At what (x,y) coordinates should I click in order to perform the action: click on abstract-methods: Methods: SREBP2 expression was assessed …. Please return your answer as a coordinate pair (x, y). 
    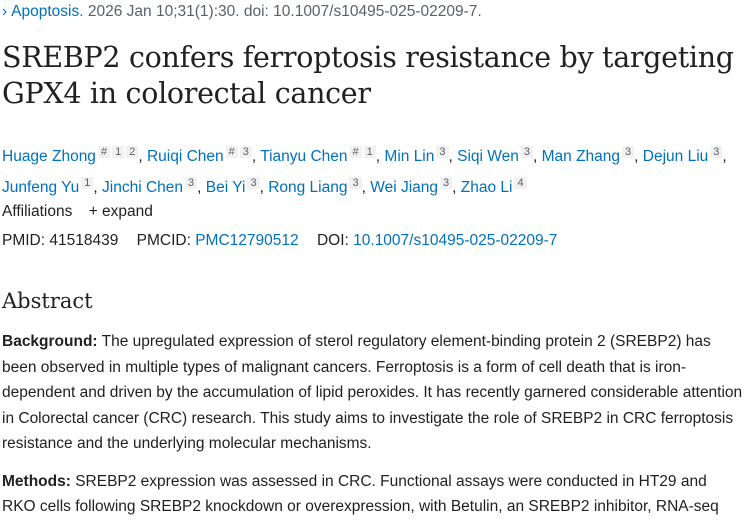
    Looking at the image, I should click on (373, 494).